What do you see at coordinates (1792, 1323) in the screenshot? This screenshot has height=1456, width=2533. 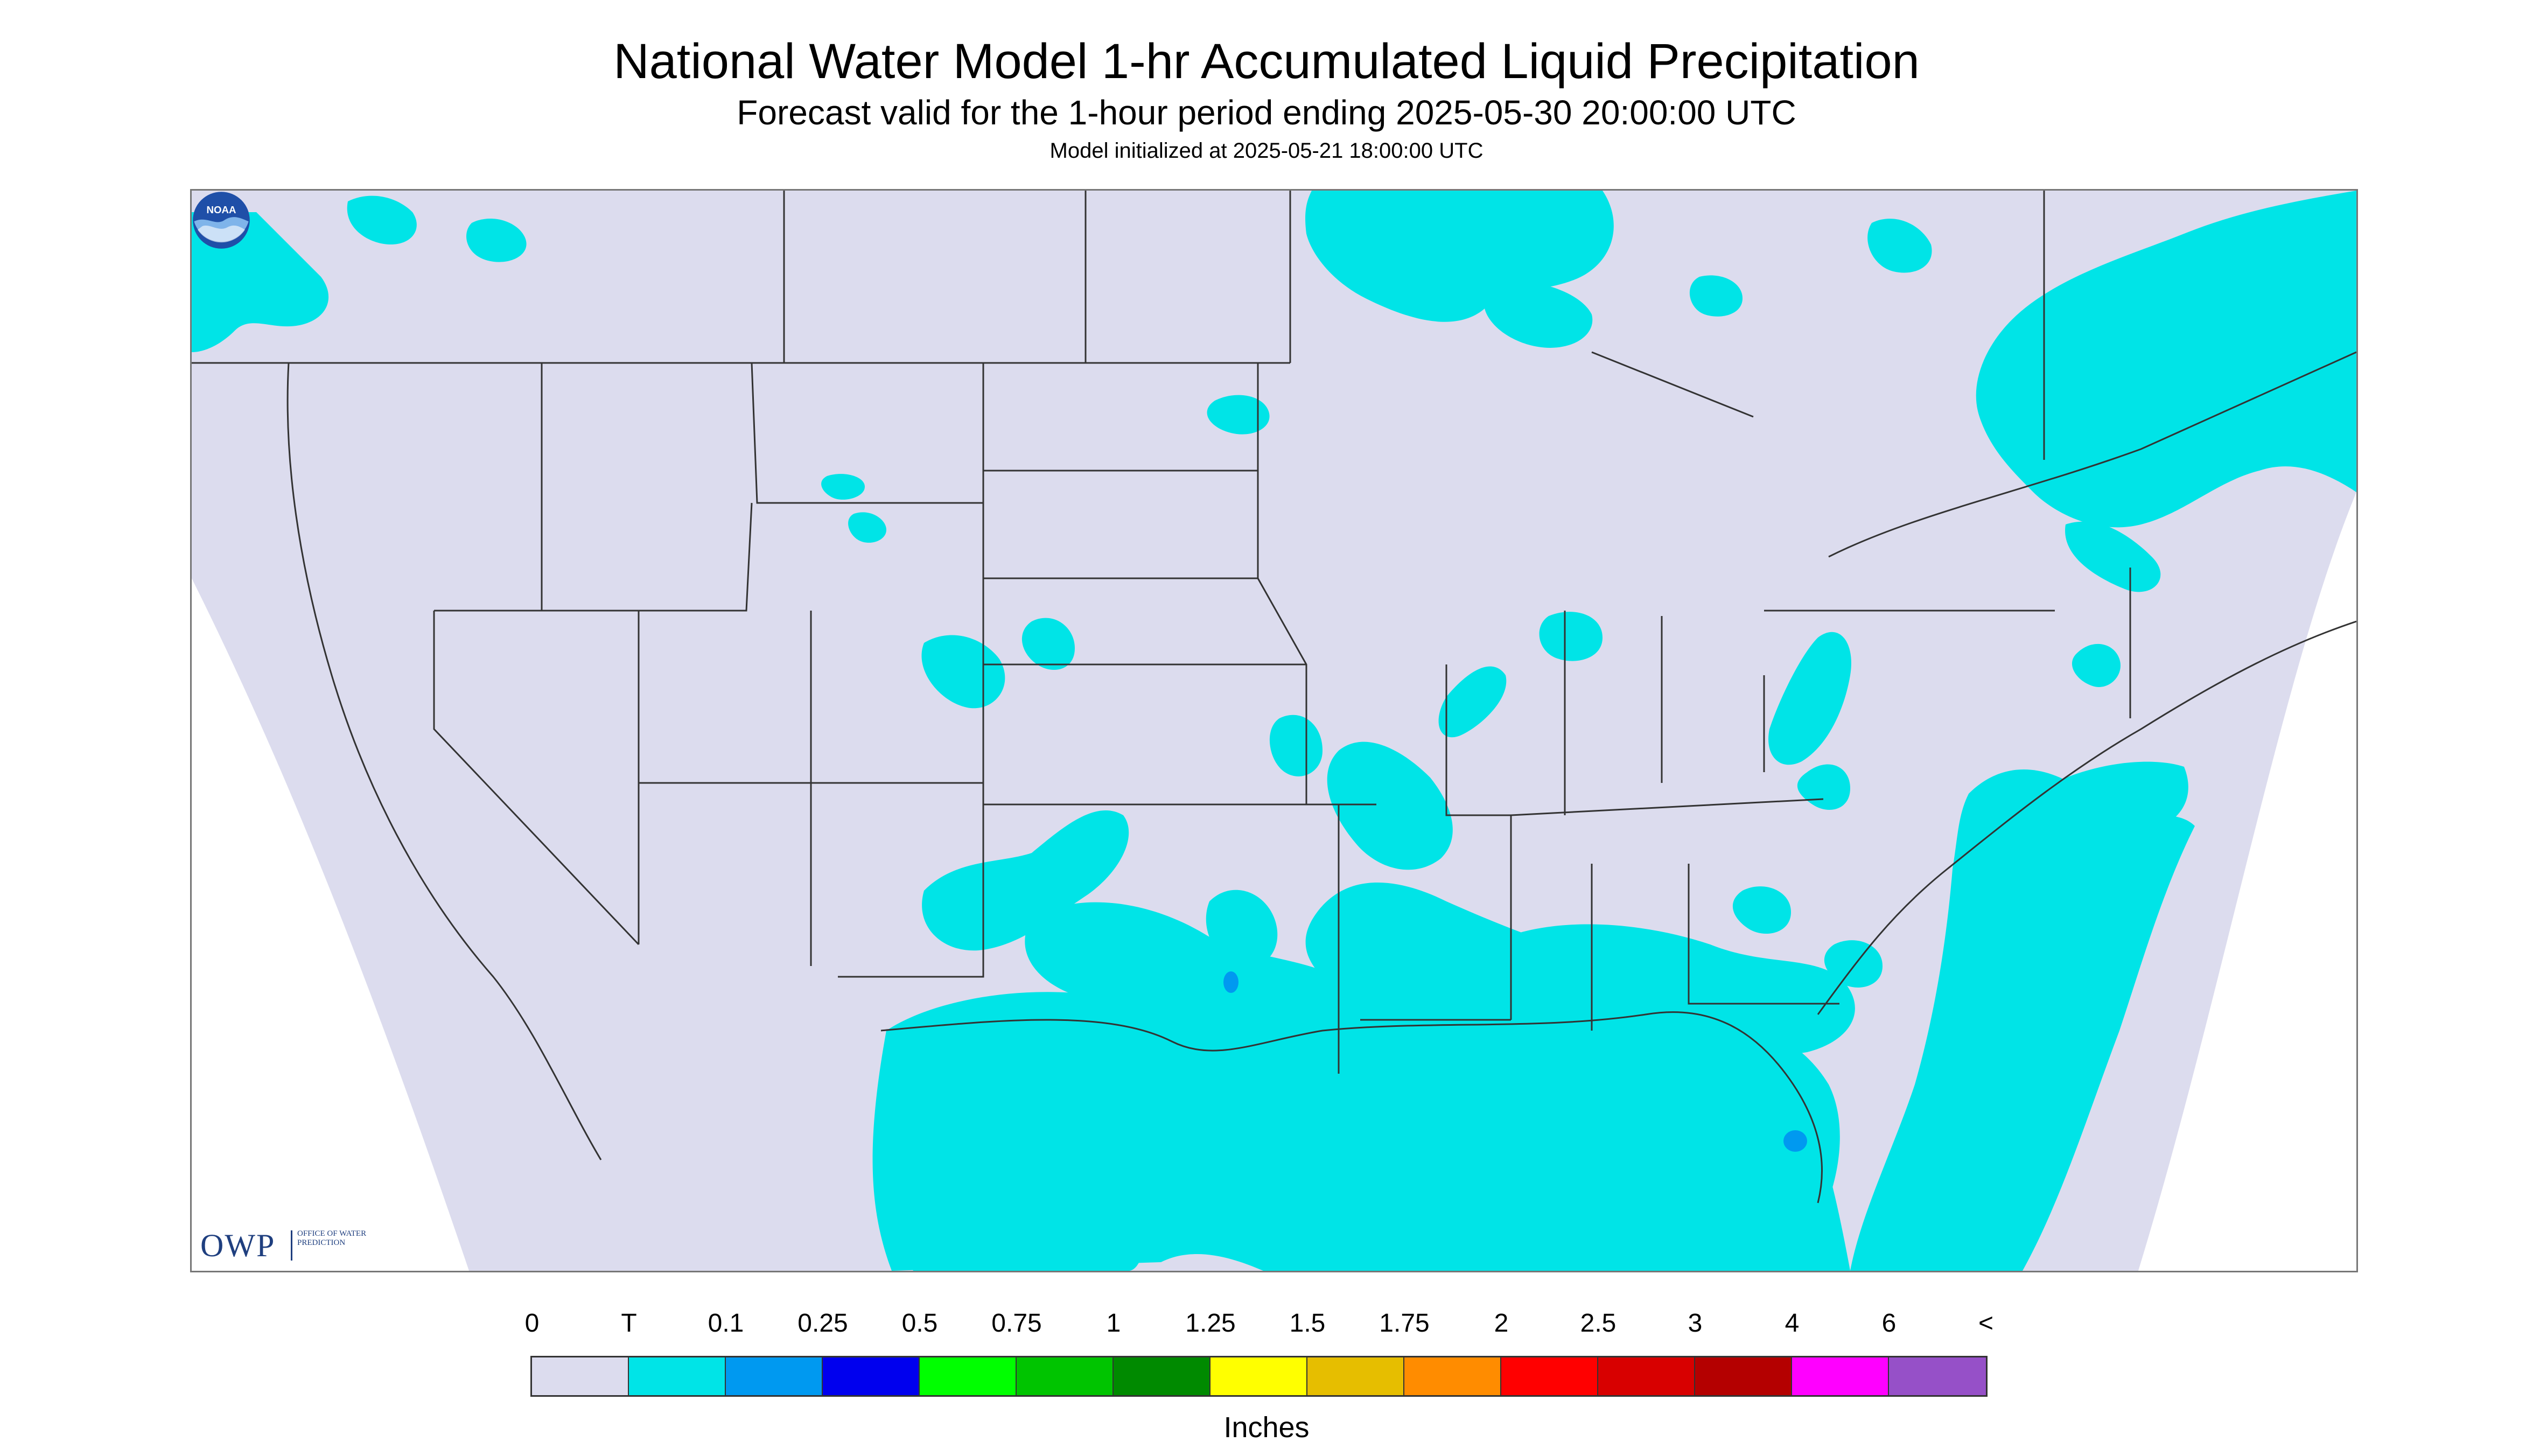 I see `legend-tick-13: 4` at bounding box center [1792, 1323].